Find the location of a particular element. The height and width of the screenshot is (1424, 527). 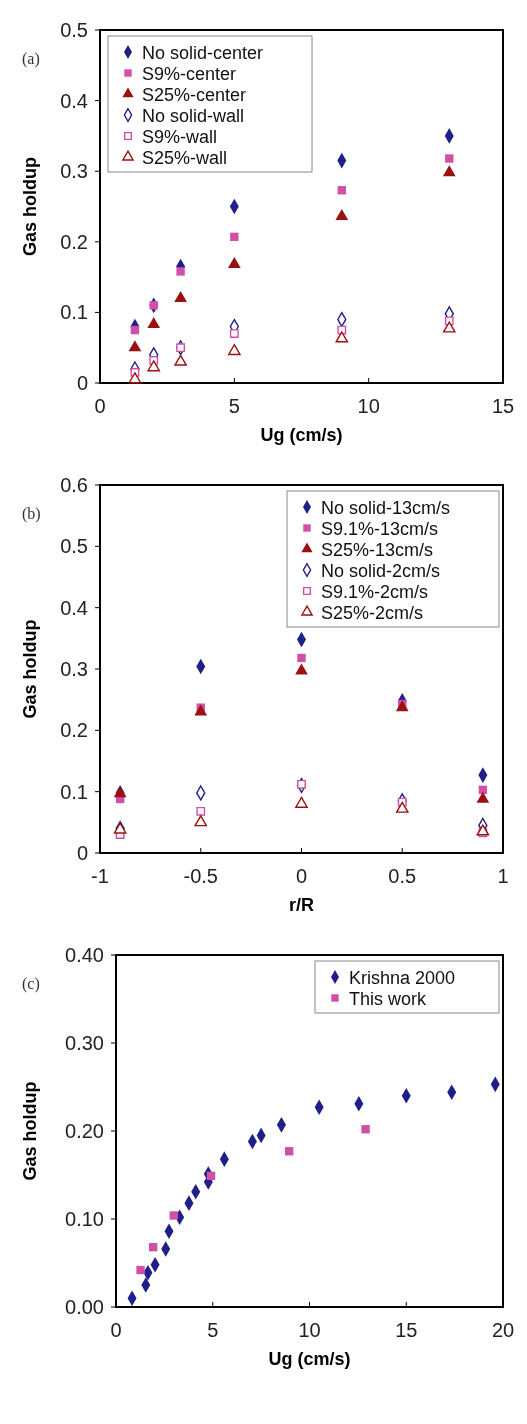

y-tick-label: 0.6 is located at coordinates (74, 485).